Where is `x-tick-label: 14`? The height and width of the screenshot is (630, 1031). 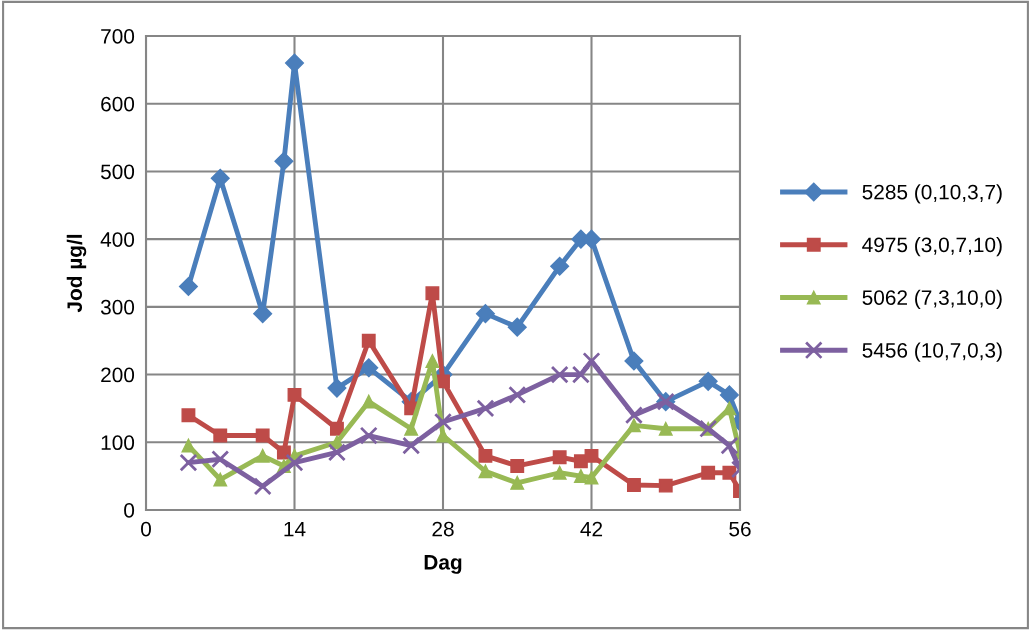 x-tick-label: 14 is located at coordinates (295, 529).